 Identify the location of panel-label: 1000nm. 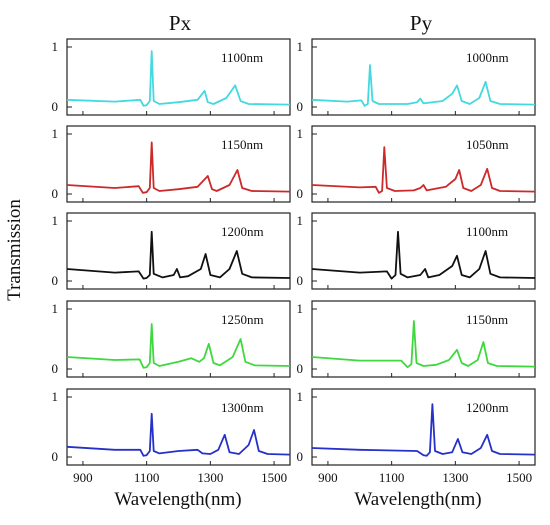
(487, 57).